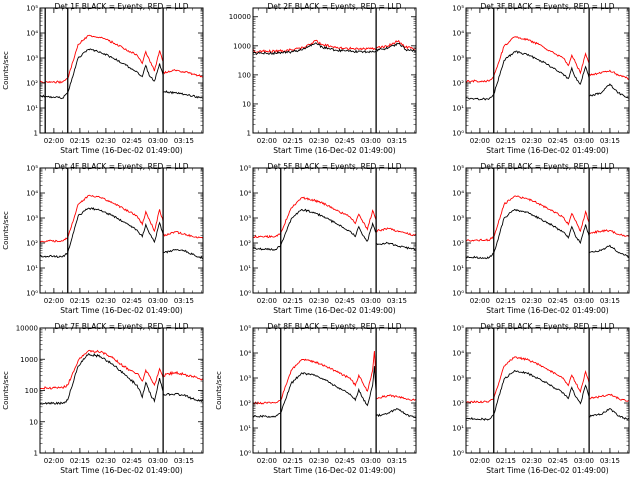  I want to click on chart-title: Det 4F BLACK = Events, RED = LLD, so click(122, 166).